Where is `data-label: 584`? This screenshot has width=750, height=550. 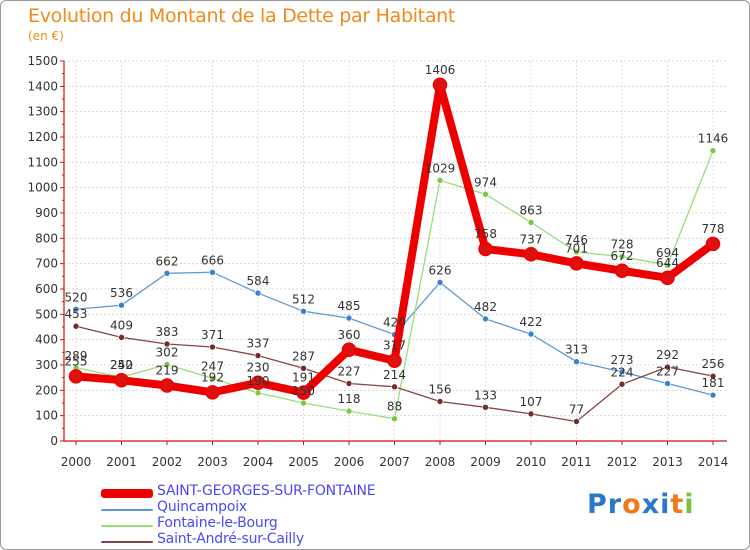
data-label: 584 is located at coordinates (258, 281).